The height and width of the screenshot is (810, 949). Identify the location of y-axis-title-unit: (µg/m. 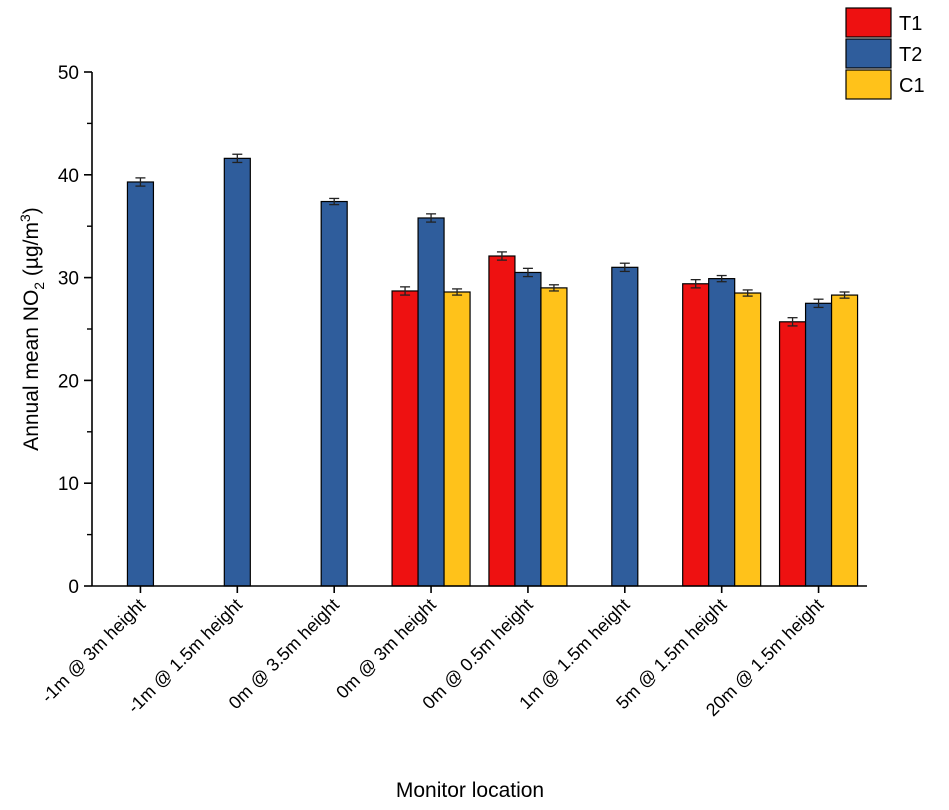
(31, 252).